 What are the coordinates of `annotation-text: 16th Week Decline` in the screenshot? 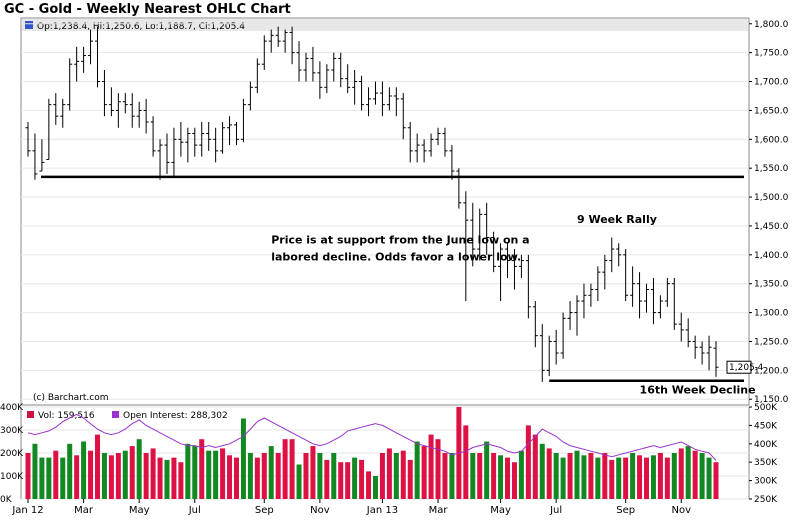 It's located at (698, 389).